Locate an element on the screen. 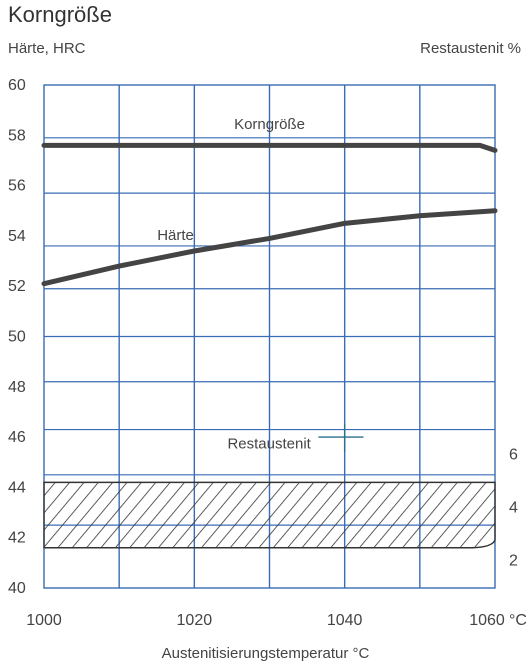 The height and width of the screenshot is (667, 531). y-tick-label: 50 is located at coordinates (17, 337).